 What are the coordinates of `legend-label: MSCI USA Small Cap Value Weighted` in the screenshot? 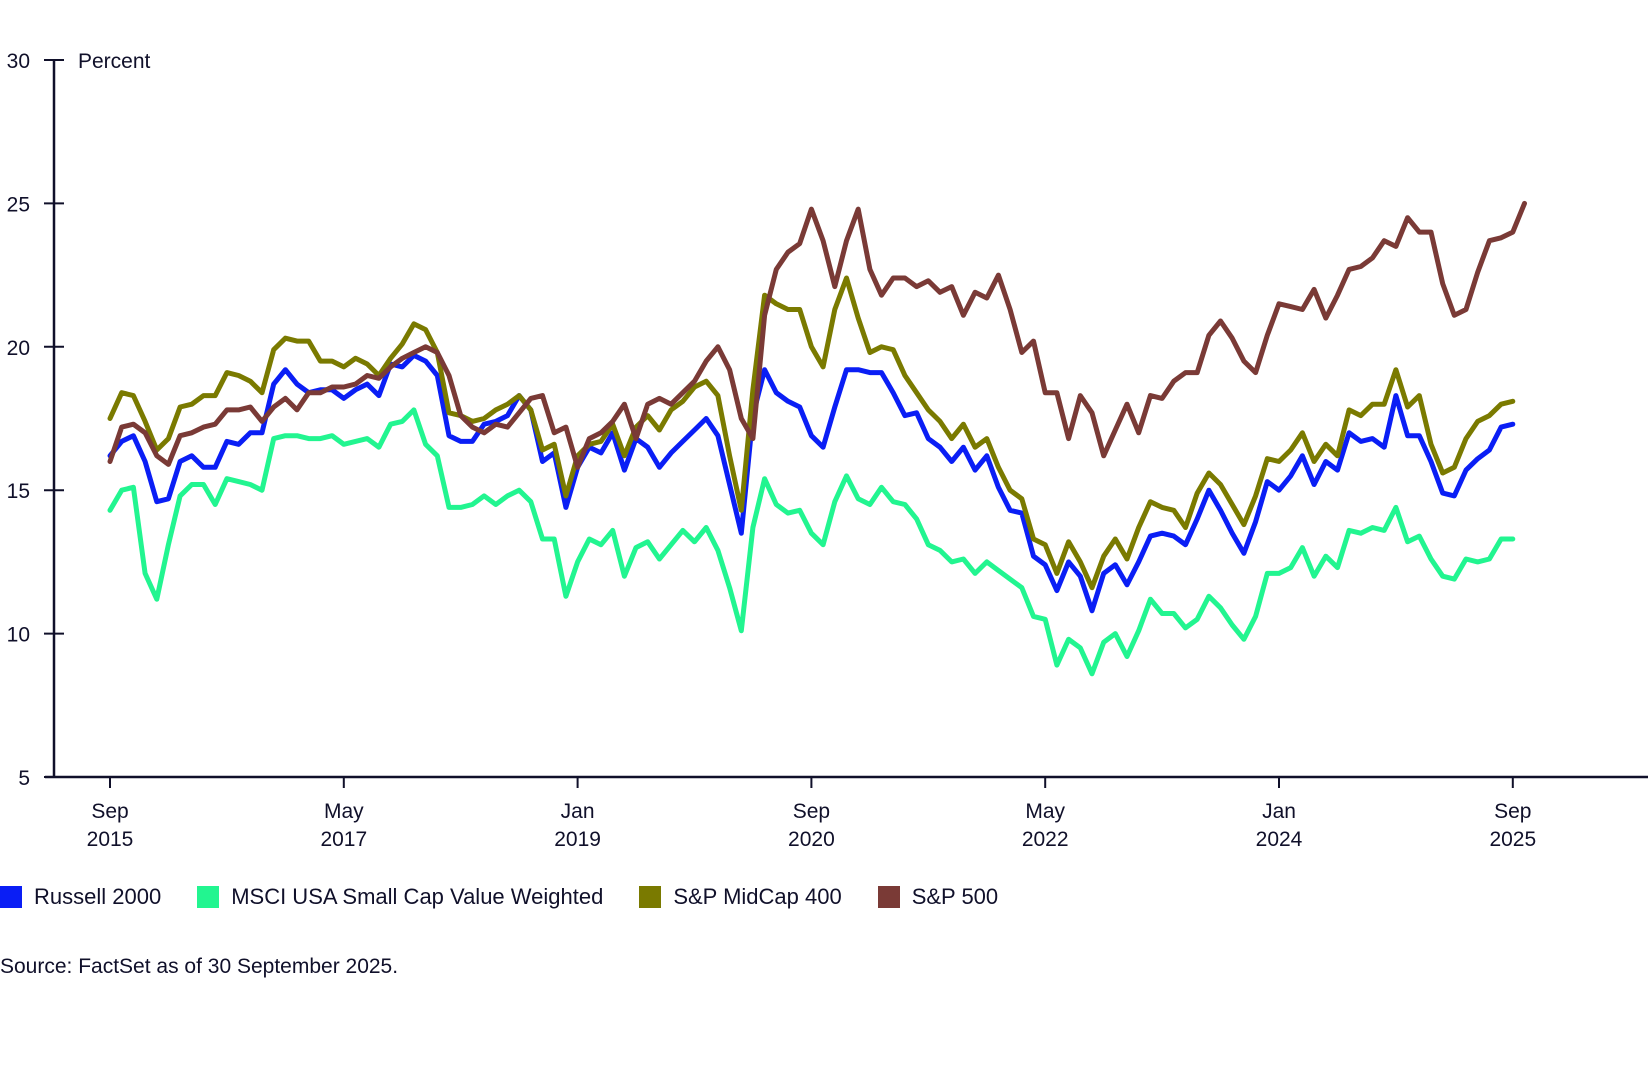 It's located at (417, 896).